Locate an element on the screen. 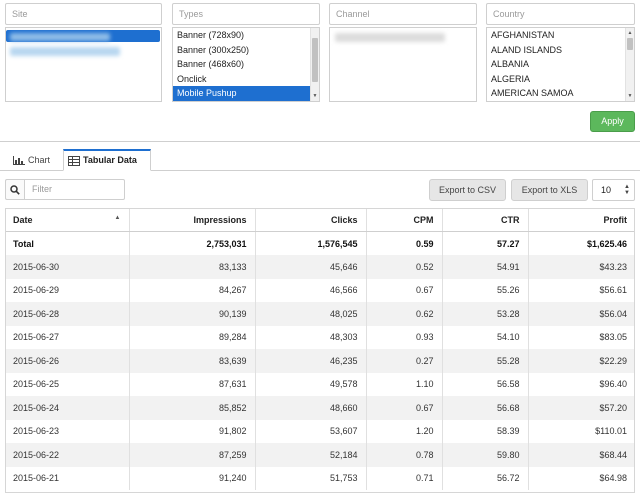  cell-cpm: 0.52 is located at coordinates (404, 267).